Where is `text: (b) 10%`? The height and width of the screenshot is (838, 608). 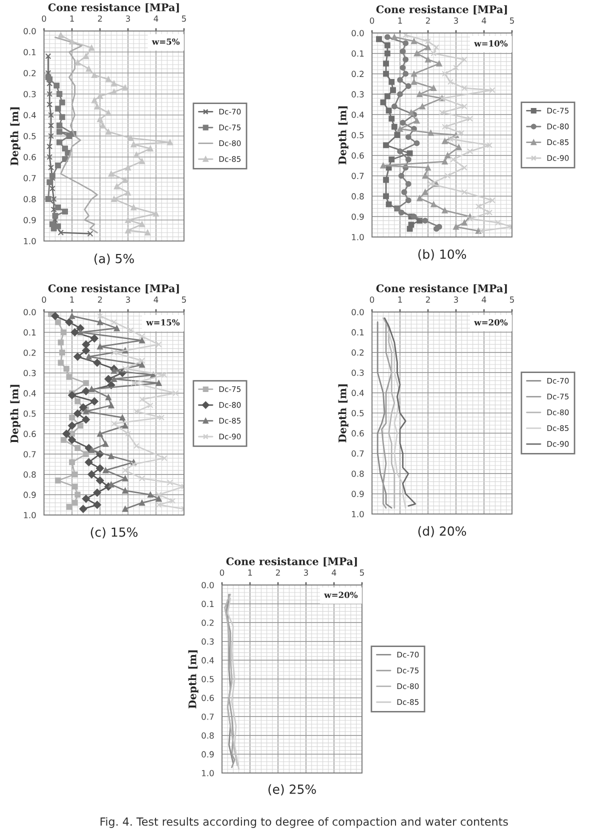
text: (b) 10% is located at coordinates (442, 254).